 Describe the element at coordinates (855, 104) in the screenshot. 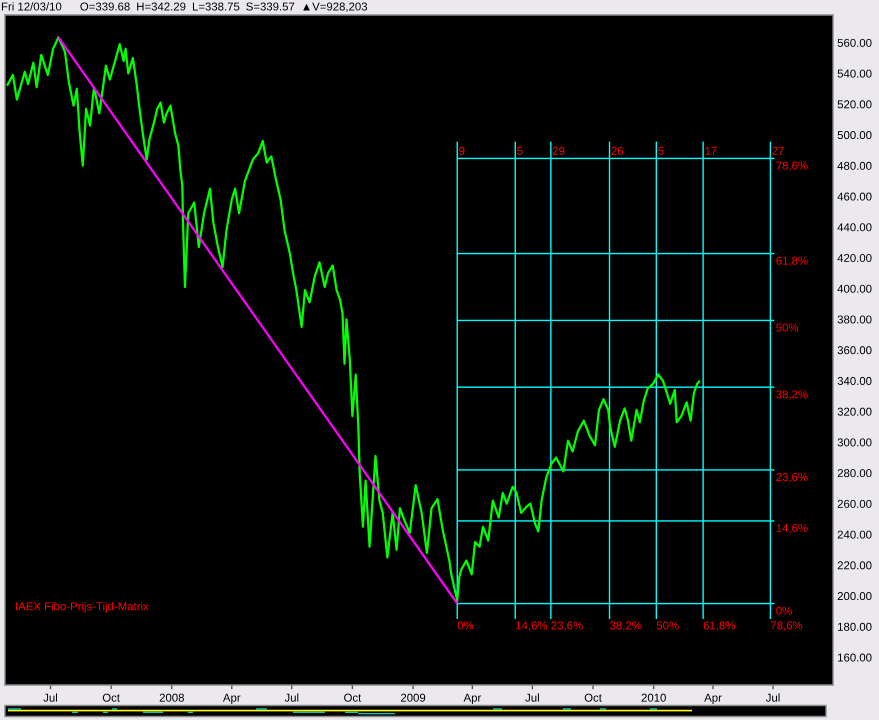

I see `y-tick-label: 520.00` at that location.